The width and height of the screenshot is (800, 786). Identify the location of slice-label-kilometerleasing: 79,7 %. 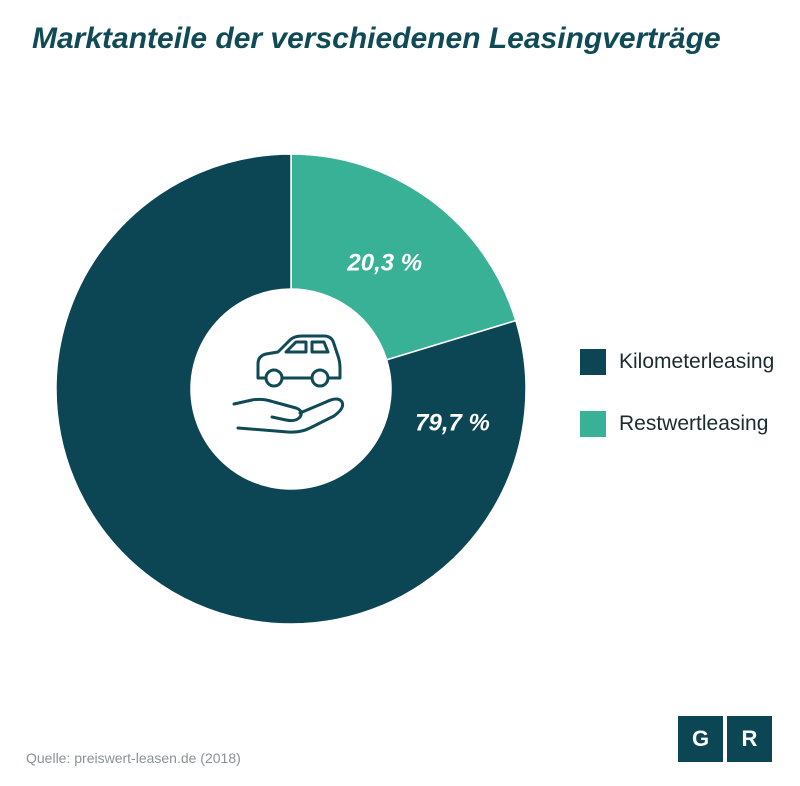
(452, 423).